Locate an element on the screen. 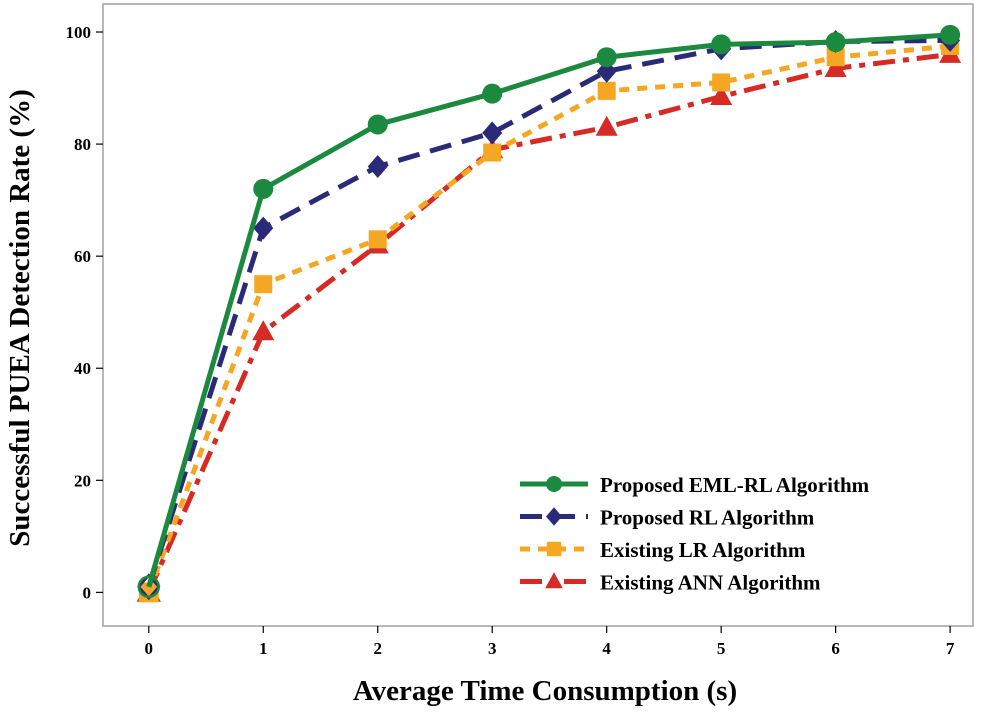  y-tick-label: 60 is located at coordinates (82, 256).